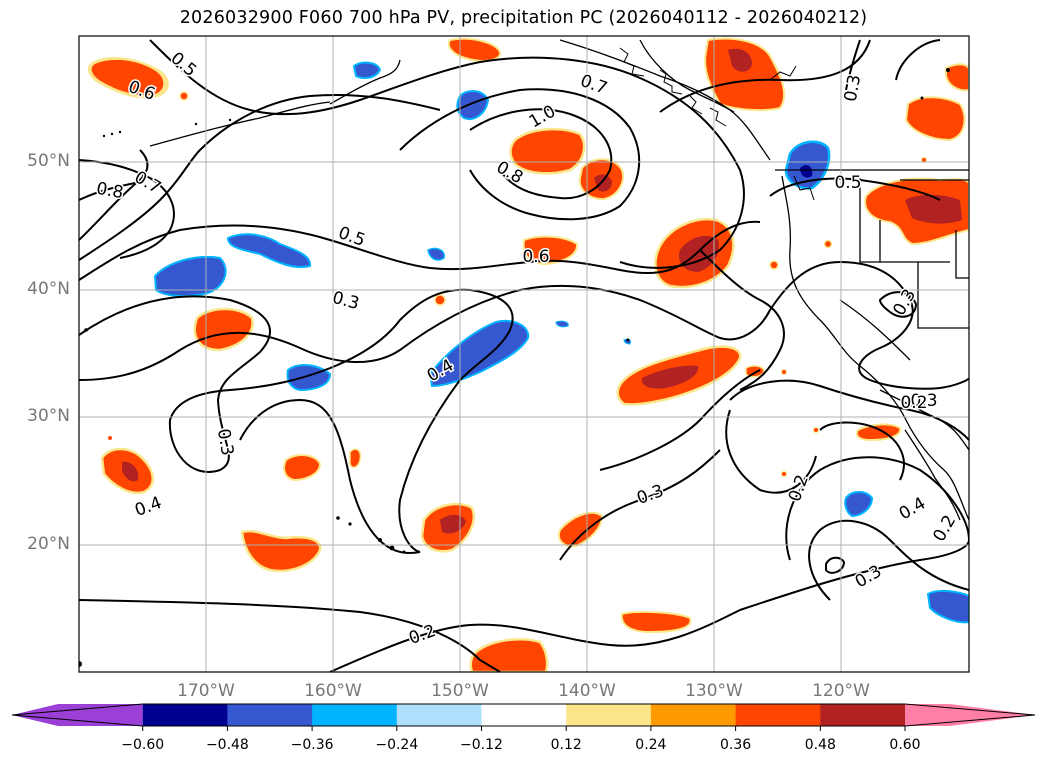 This screenshot has width=1047, height=765. Describe the element at coordinates (923, 401) in the screenshot. I see `contour-label: 0.3` at that location.